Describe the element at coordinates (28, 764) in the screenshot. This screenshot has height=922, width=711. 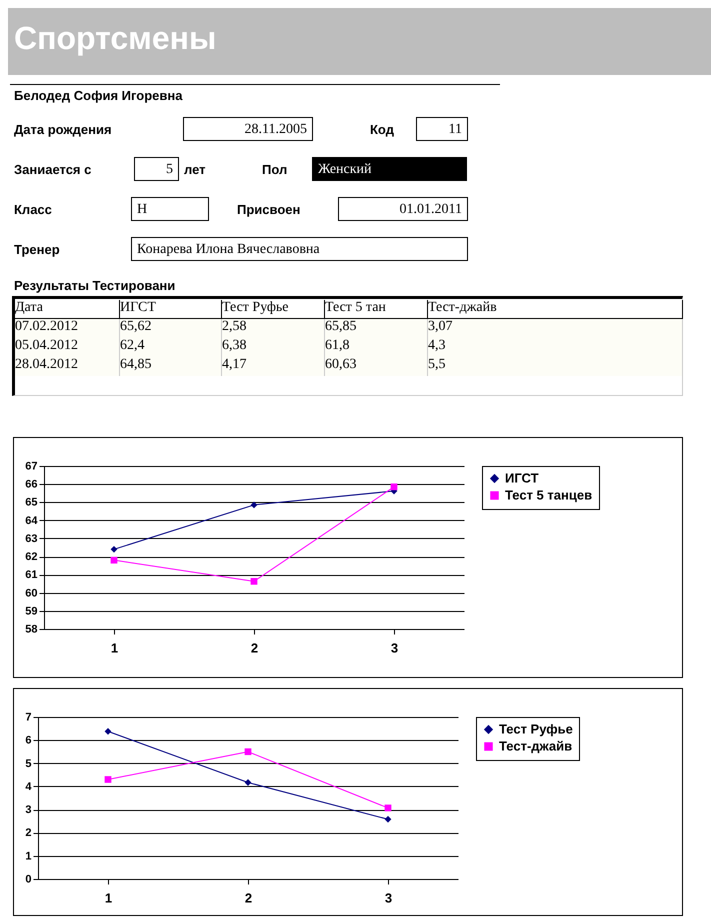
I see `y-tick-label: 5` at that location.